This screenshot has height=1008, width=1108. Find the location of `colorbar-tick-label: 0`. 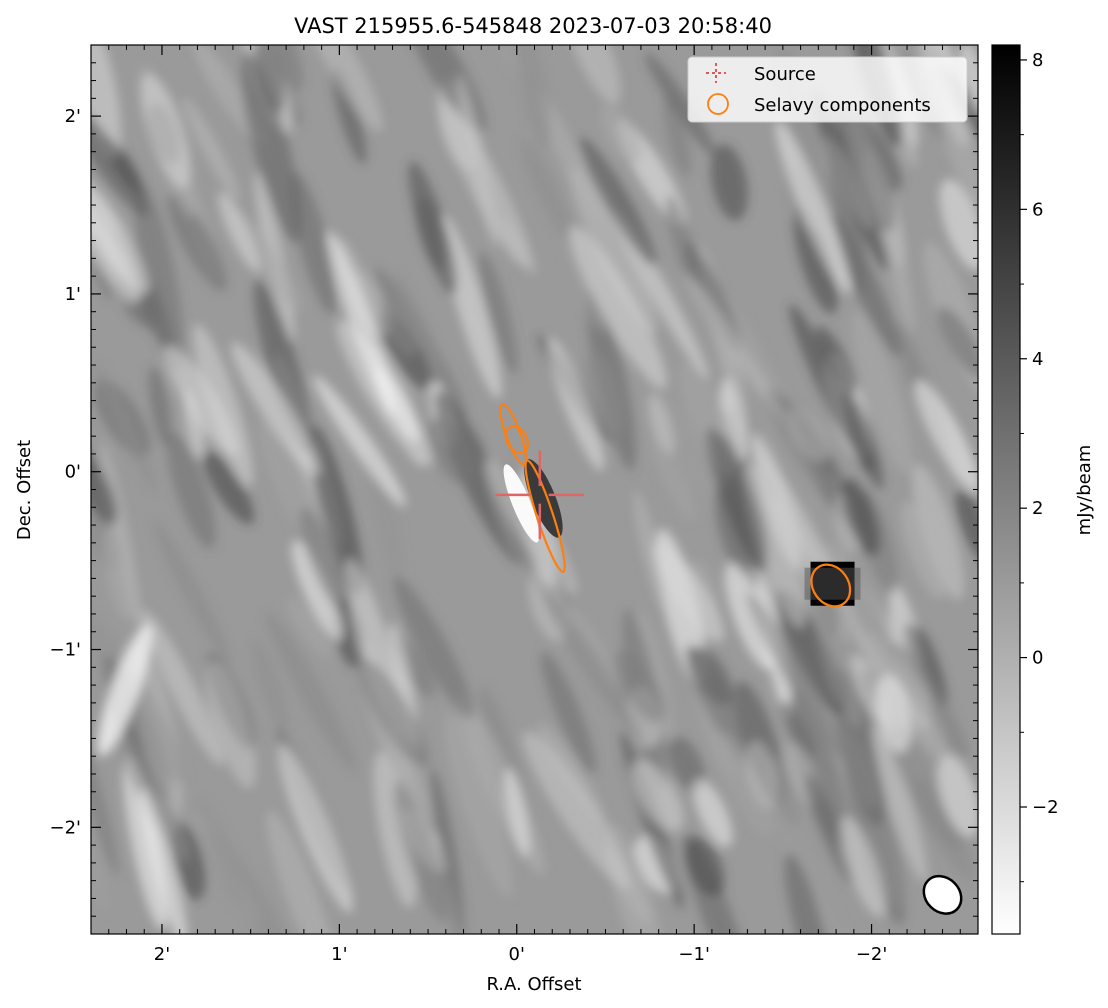

colorbar-tick-label: 0 is located at coordinates (1037, 658).